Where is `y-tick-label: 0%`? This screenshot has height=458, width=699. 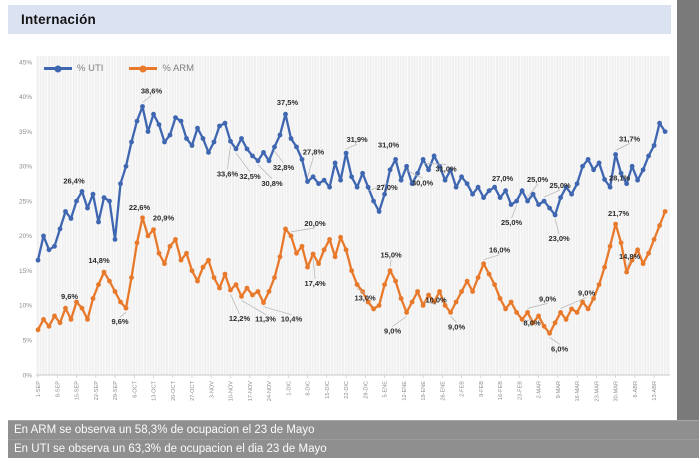 y-tick-label: 0% is located at coordinates (28, 375).